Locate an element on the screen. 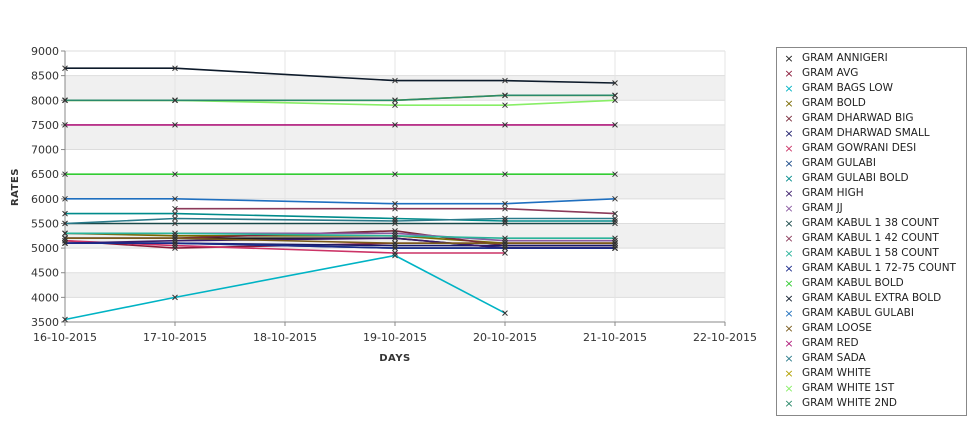  x-tick-label: 16-10-2015 is located at coordinates (65, 337).